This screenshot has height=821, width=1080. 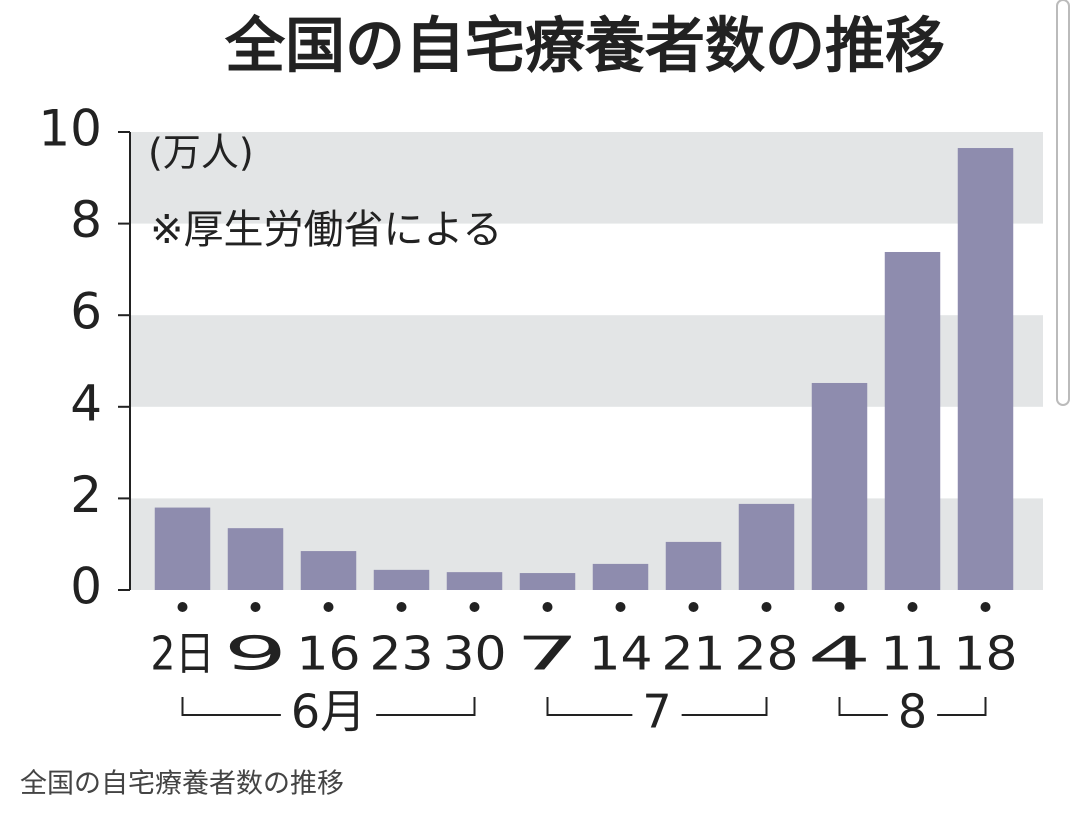 I want to click on y-tick-label: 0, so click(x=86, y=587).